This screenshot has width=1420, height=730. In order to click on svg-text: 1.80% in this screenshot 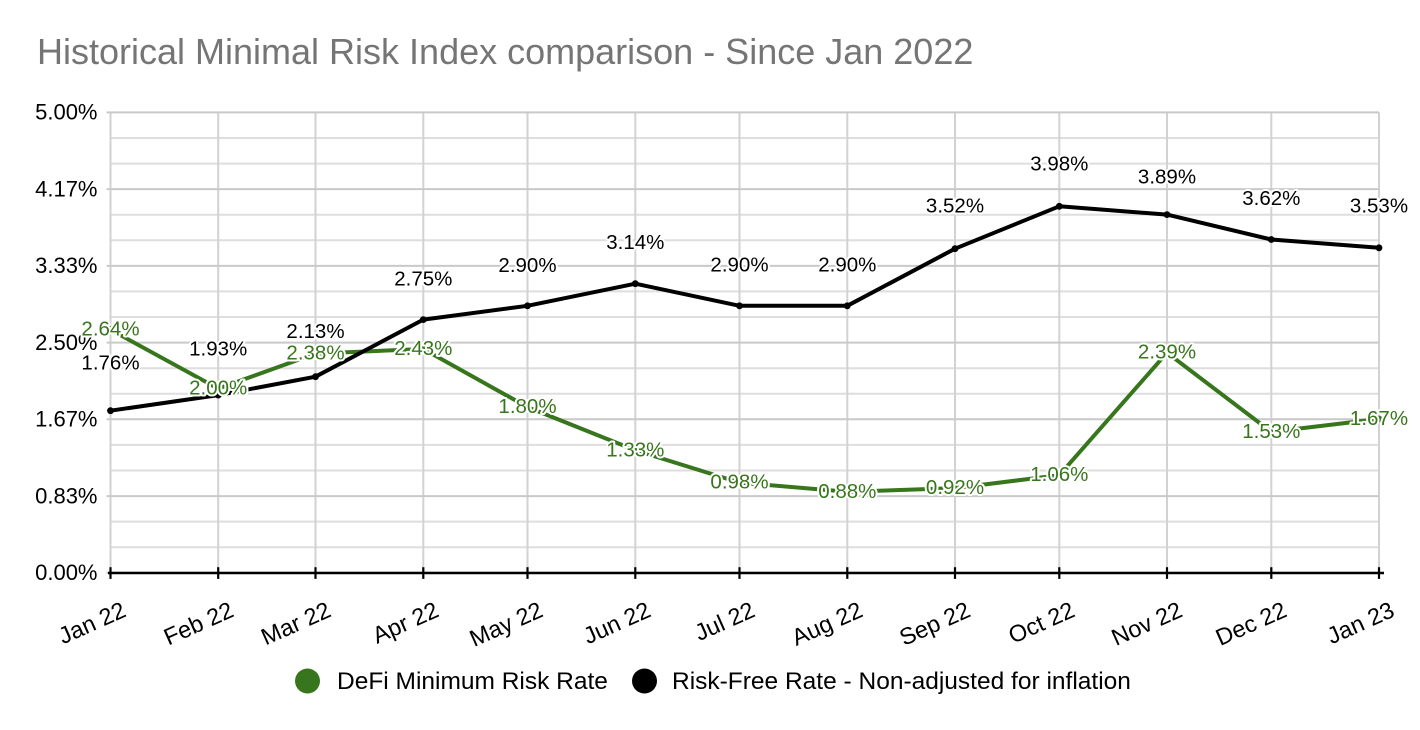, I will do `click(527, 406)`.